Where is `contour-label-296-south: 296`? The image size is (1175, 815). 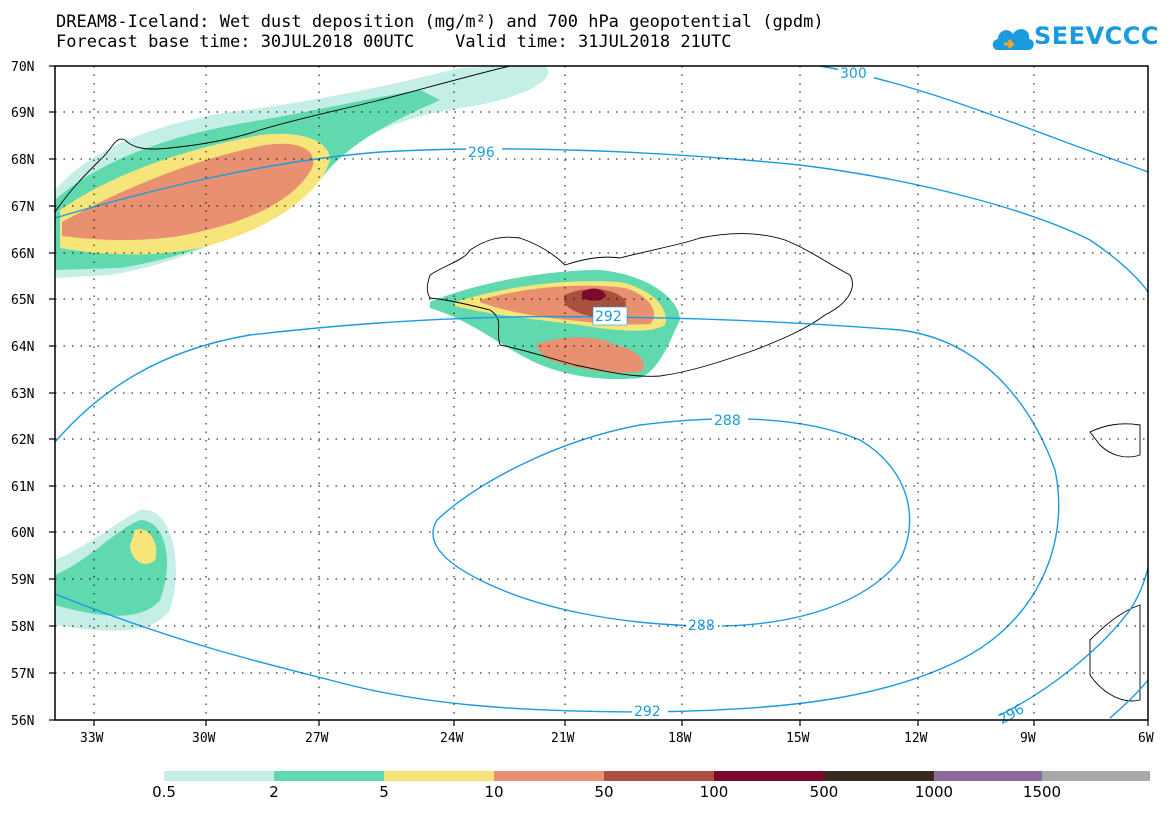 contour-label-296-south: 296 is located at coordinates (1011, 714).